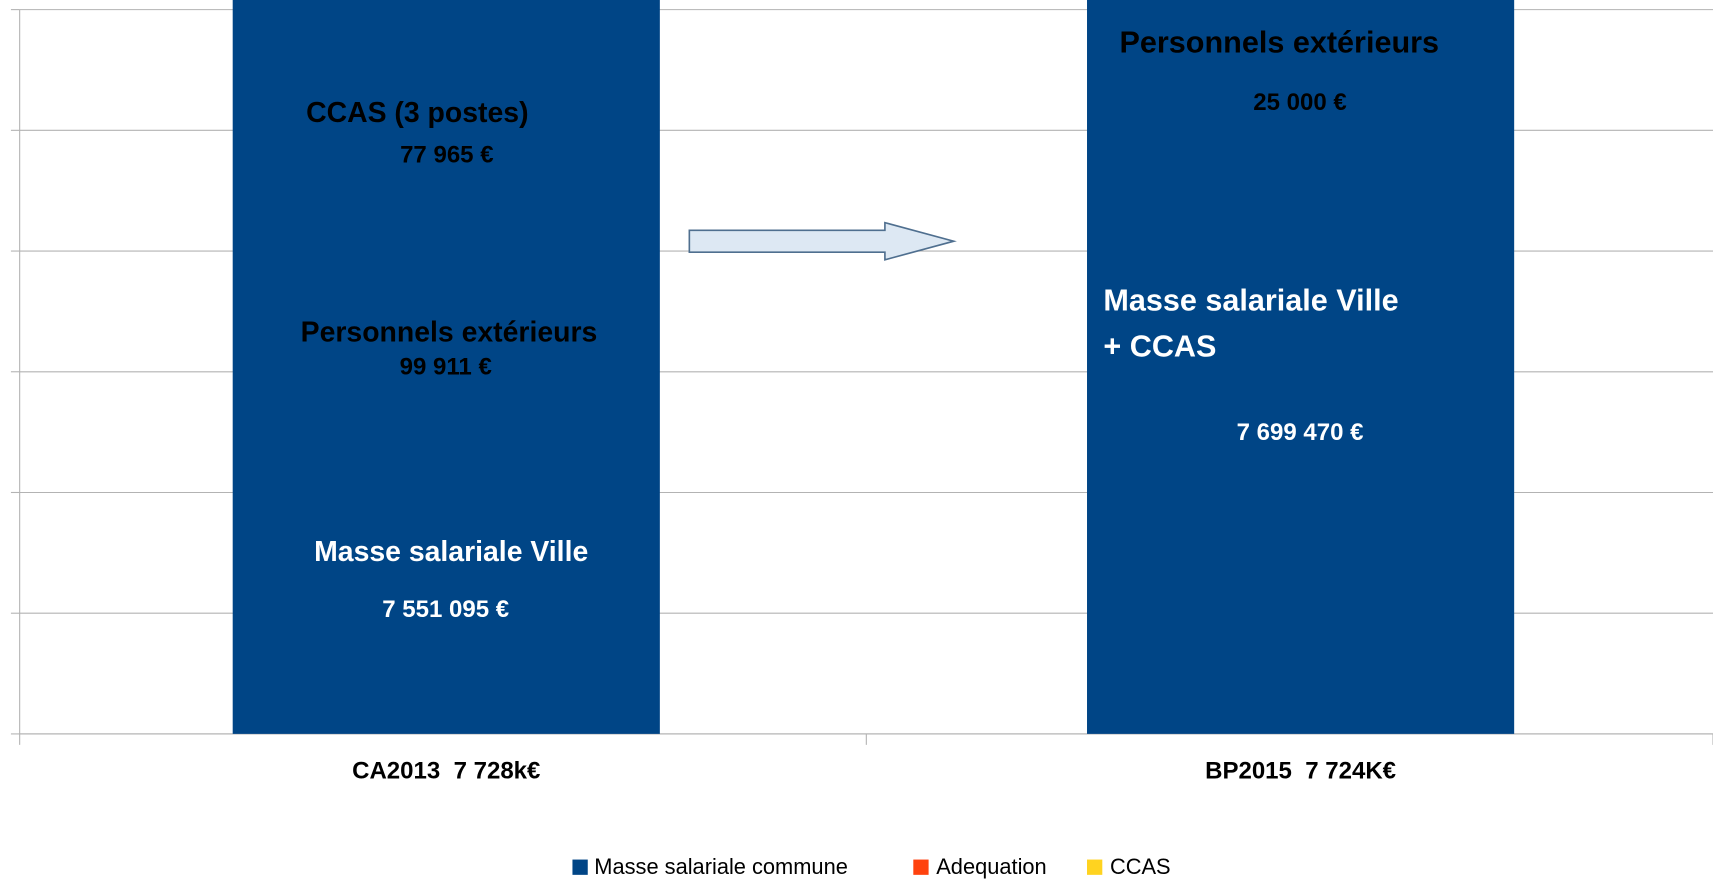 This screenshot has width=1713, height=879. What do you see at coordinates (1300, 432) in the screenshot?
I see `data-label: 7 699 470 €` at bounding box center [1300, 432].